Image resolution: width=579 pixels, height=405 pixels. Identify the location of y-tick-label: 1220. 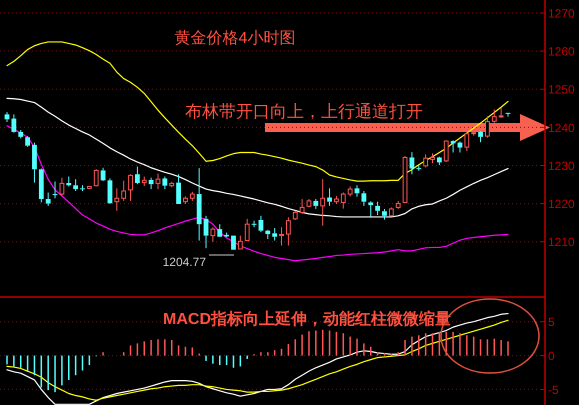
(562, 204).